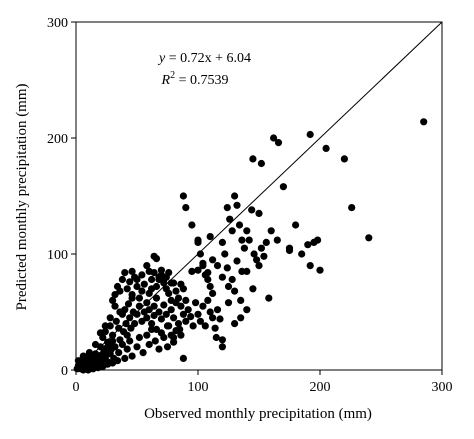 The image size is (474, 439). Describe the element at coordinates (198, 387) in the screenshot. I see `x-tick-label: 100` at that location.